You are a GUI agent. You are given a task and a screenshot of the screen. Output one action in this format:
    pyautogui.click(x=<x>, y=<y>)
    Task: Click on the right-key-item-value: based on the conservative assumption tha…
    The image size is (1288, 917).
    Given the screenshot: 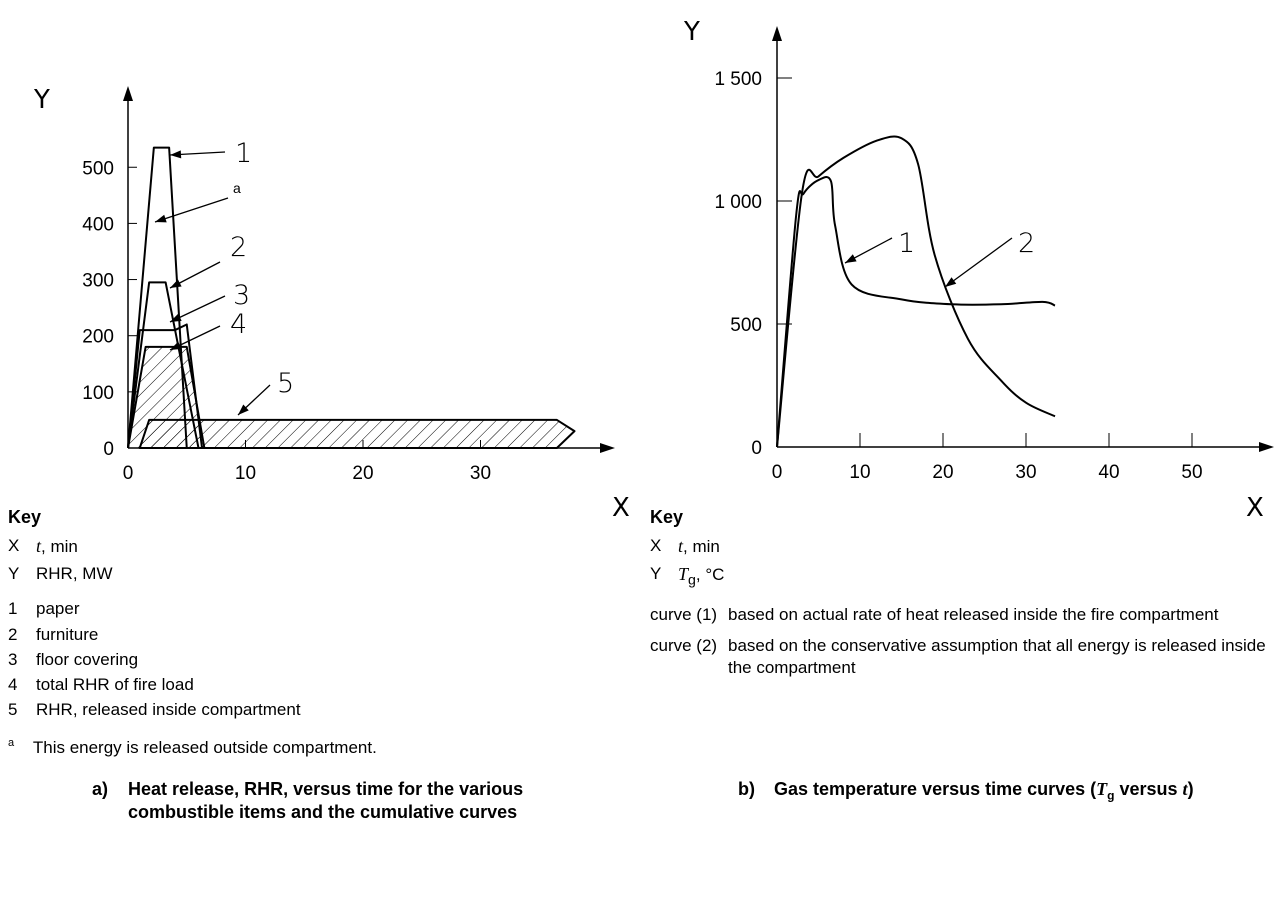 What is the action you would take?
    pyautogui.click(x=997, y=656)
    